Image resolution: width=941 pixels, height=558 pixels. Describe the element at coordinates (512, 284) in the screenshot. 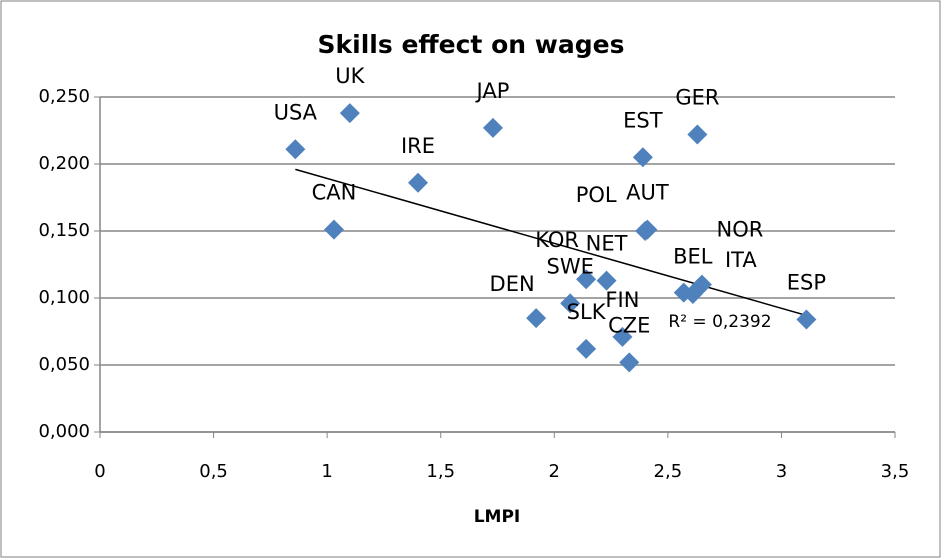

I see `point-label: DEN` at that location.